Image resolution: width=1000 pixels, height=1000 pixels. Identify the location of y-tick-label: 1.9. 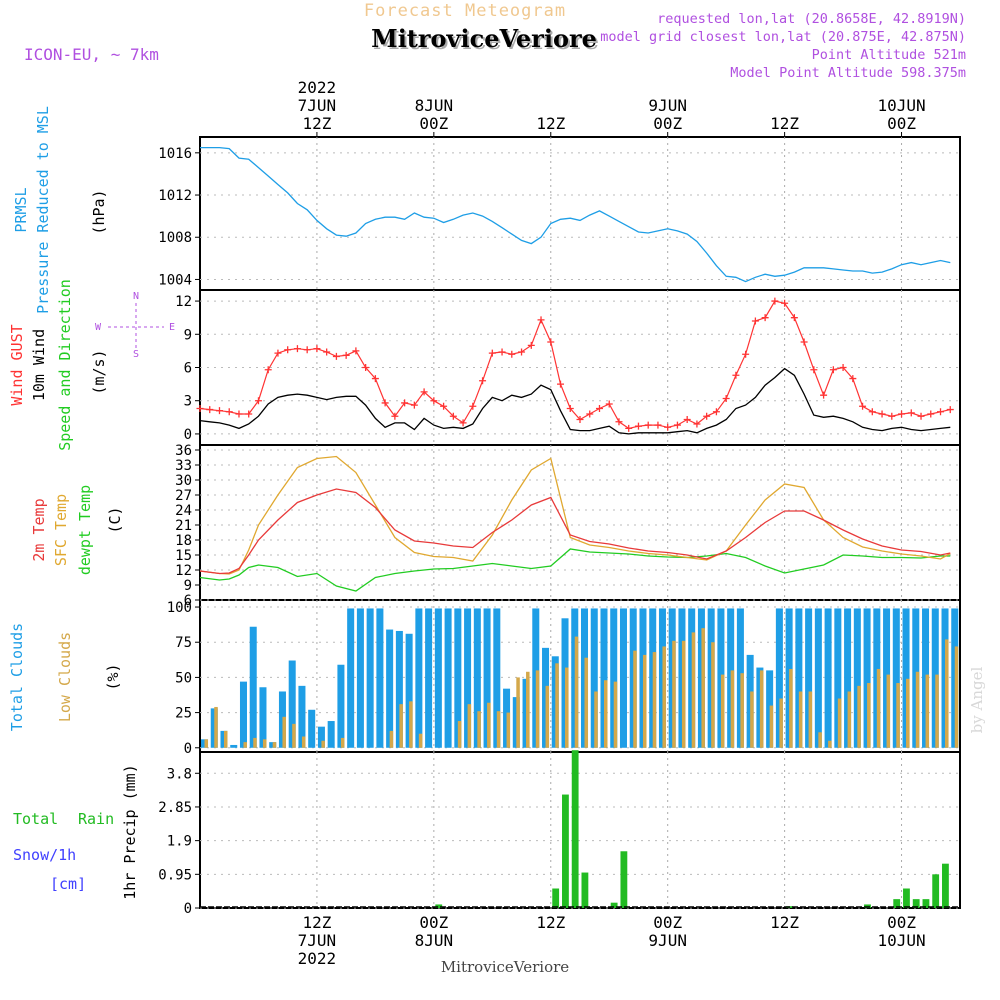
(179, 842).